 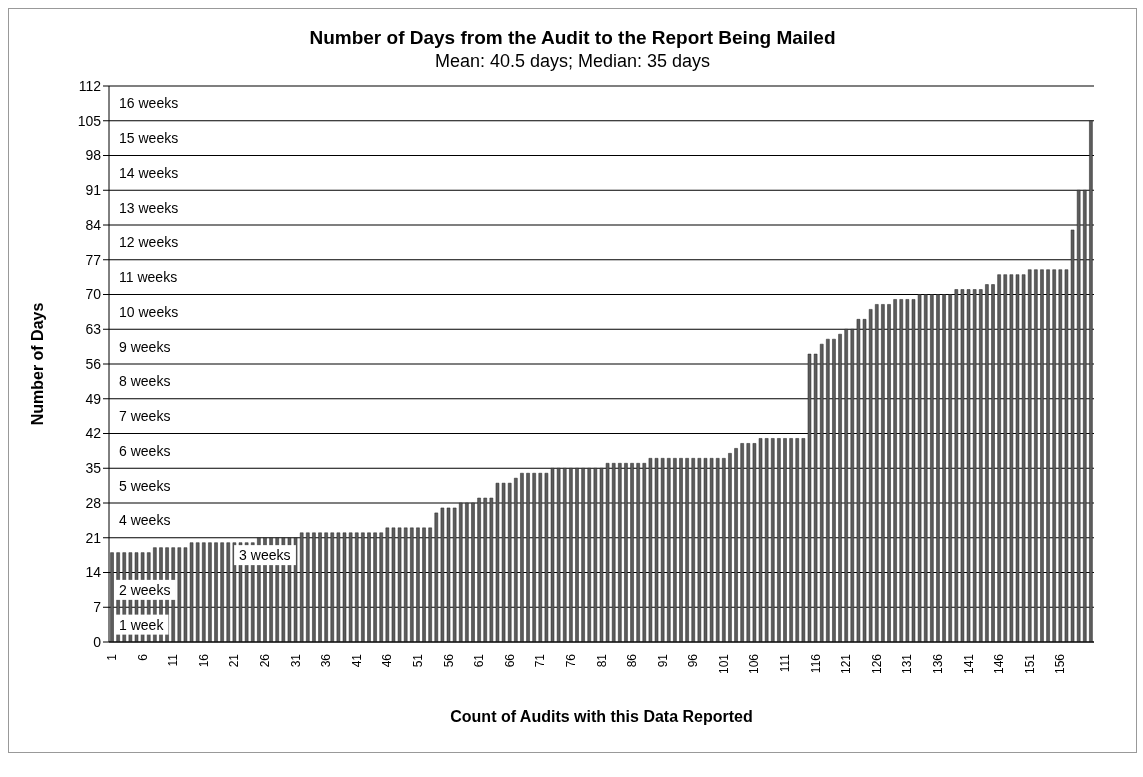 What do you see at coordinates (93, 294) in the screenshot?
I see `y-tick-label: 70` at bounding box center [93, 294].